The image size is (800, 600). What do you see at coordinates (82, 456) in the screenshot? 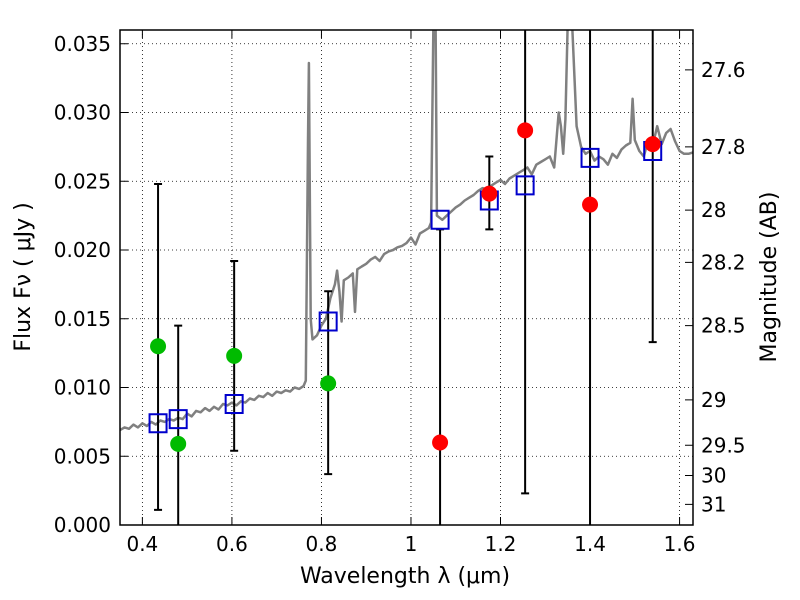
I see `y-tick-label: 0.005` at bounding box center [82, 456].